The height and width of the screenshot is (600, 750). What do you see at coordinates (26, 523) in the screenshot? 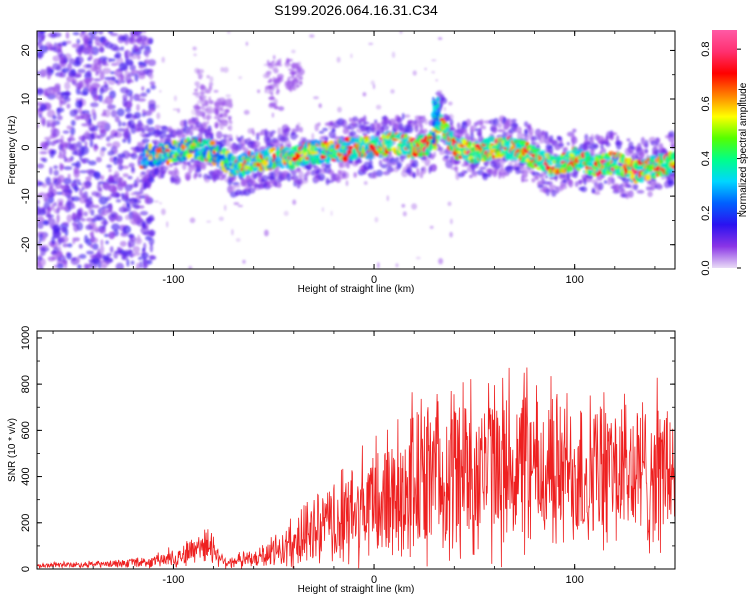
I see `y-tick-label: 200` at bounding box center [26, 523].